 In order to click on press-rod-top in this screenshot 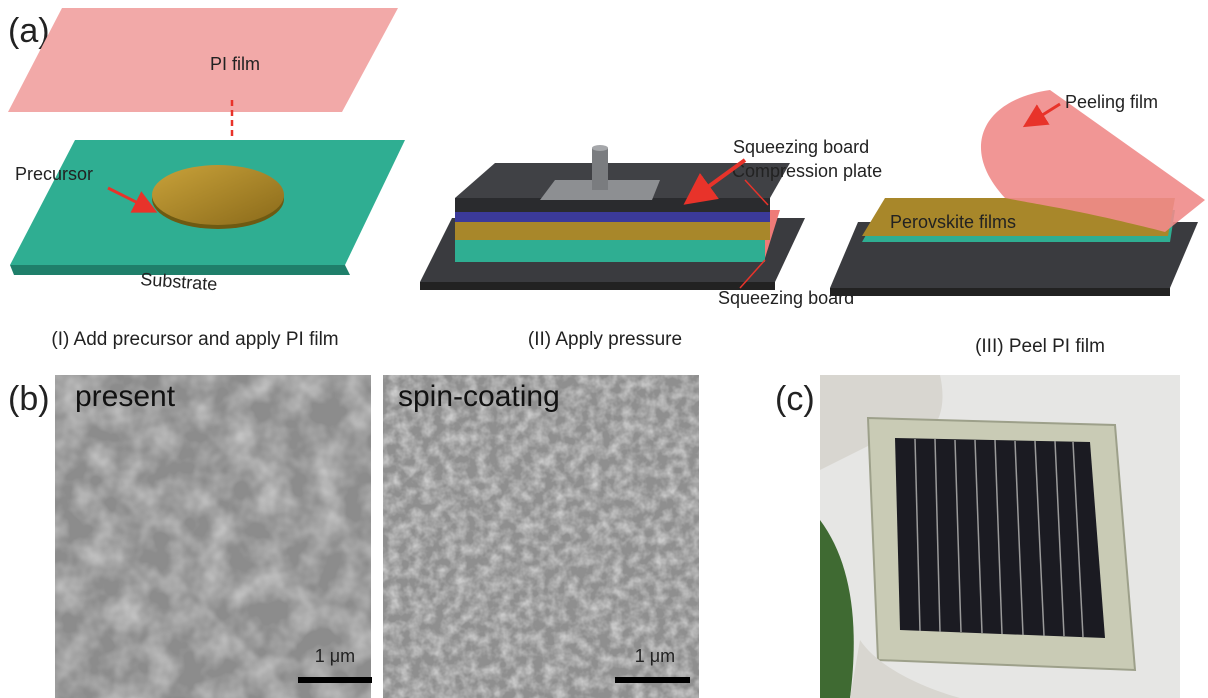, I will do `click(600, 148)`.